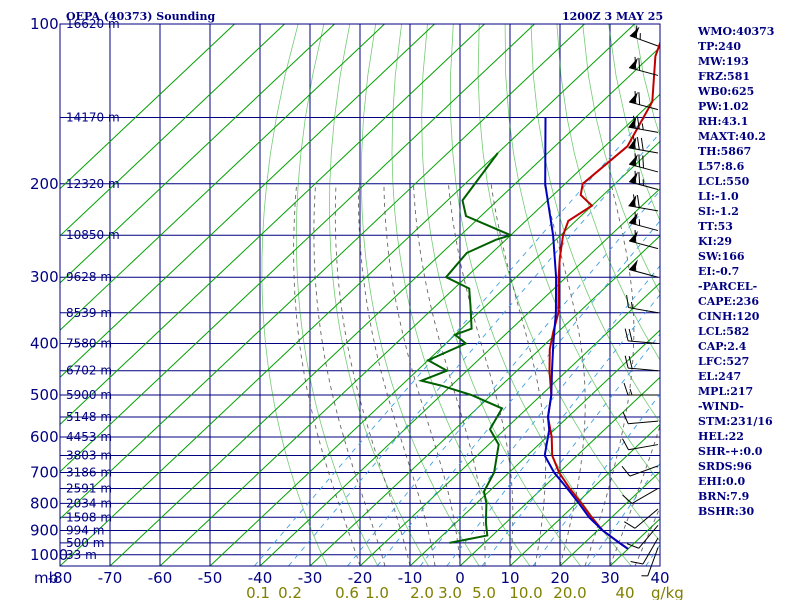  What do you see at coordinates (724, 361) in the screenshot?
I see `param-item: LFC:527` at bounding box center [724, 361].